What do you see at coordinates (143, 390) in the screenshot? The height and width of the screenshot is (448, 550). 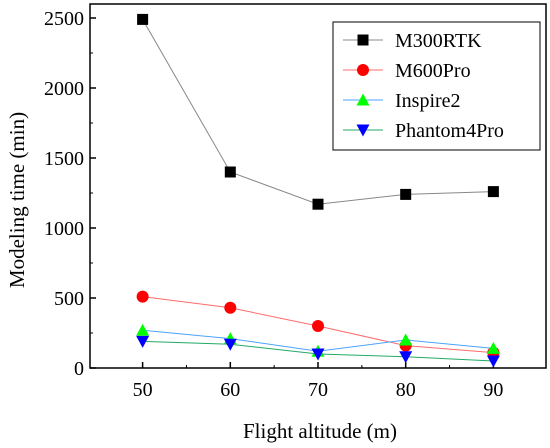 I see `x-tick-label: 50` at bounding box center [143, 390].